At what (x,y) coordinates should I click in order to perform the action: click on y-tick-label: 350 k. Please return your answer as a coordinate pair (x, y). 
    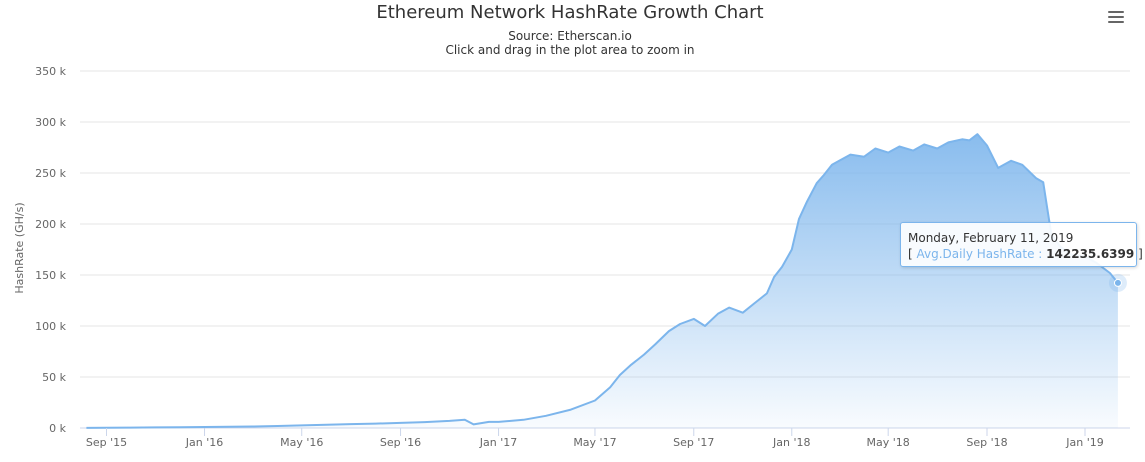
    Looking at the image, I should click on (50, 71).